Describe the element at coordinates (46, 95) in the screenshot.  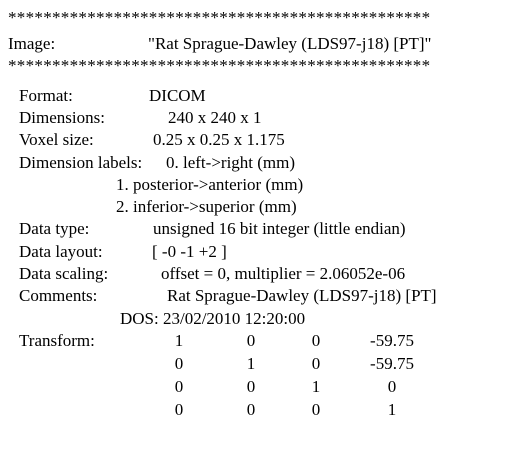
I see `format-label: Format:` at that location.